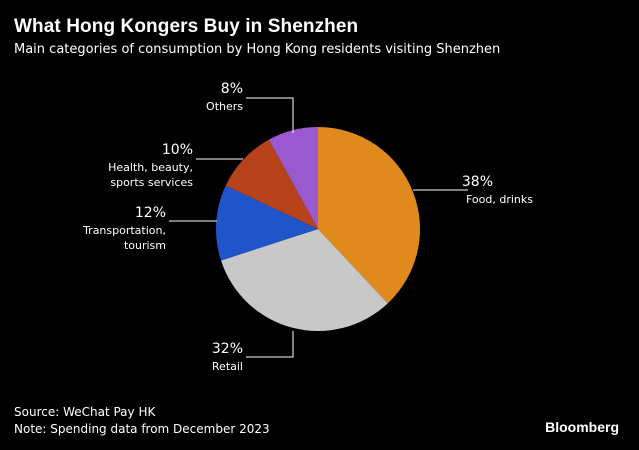  What do you see at coordinates (150, 167) in the screenshot?
I see `slice-category-label: Health, beauty,` at bounding box center [150, 167].